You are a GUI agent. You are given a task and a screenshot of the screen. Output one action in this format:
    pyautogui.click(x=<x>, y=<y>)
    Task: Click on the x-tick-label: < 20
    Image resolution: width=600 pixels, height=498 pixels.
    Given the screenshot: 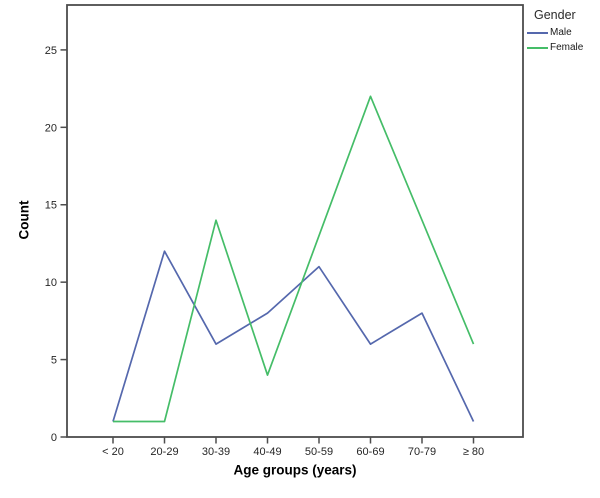 What is the action you would take?
    pyautogui.click(x=113, y=452)
    